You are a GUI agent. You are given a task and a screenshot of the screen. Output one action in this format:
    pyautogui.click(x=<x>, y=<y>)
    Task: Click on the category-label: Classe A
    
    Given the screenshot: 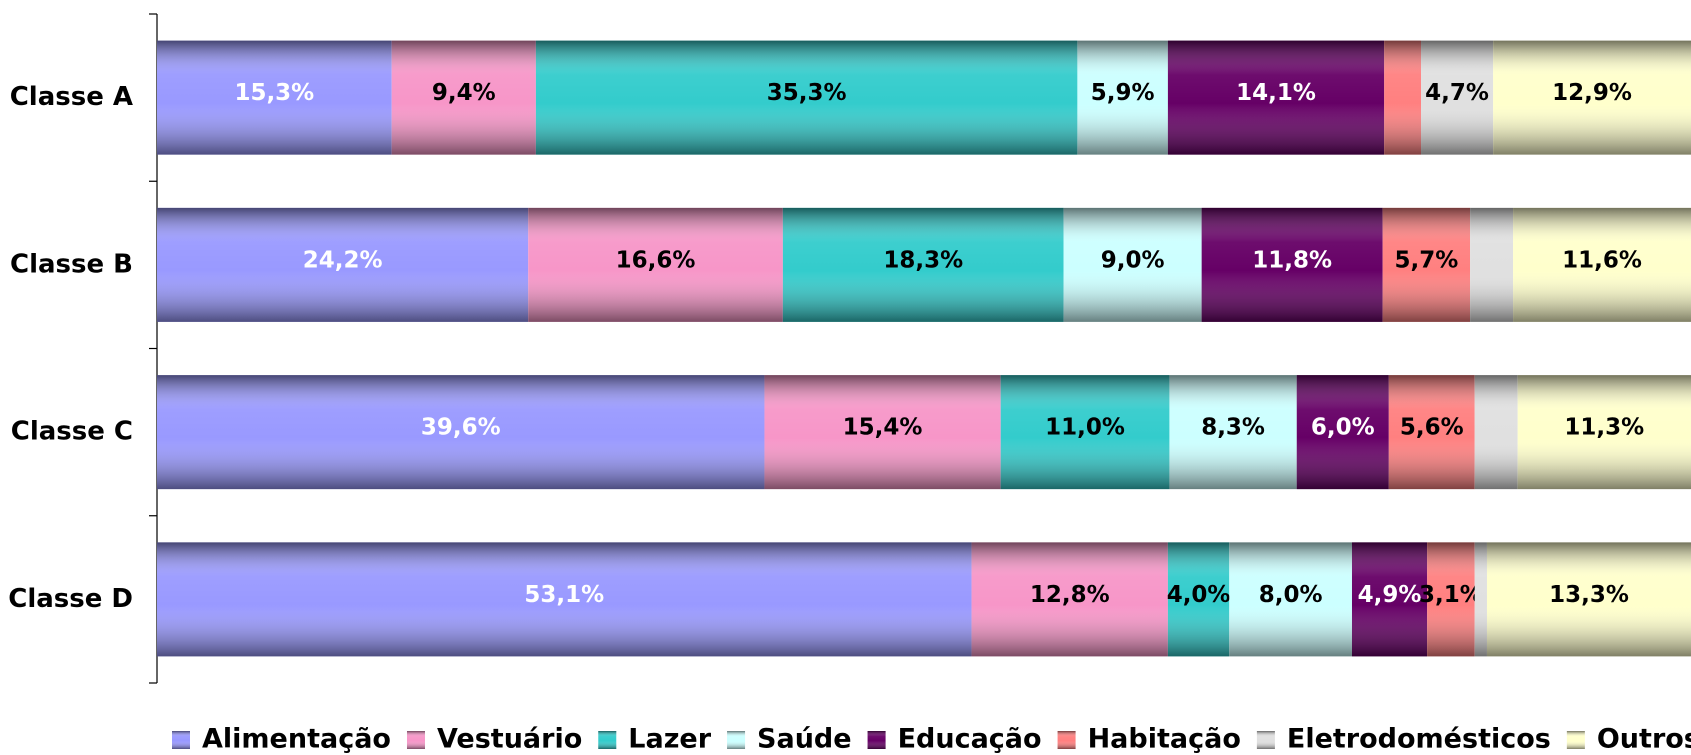 What is the action you would take?
    pyautogui.click(x=71, y=97)
    